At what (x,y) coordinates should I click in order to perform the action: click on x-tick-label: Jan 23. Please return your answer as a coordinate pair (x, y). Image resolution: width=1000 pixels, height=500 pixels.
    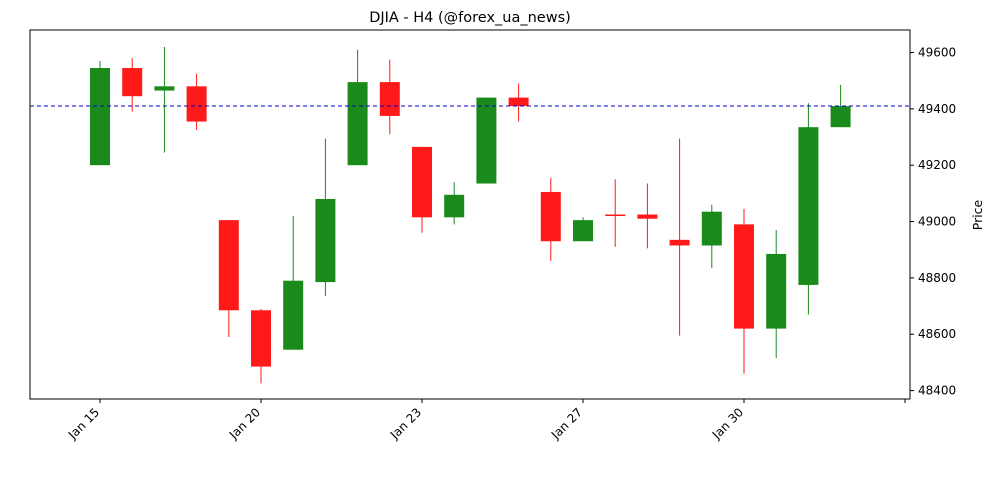
    Looking at the image, I should click on (405, 423).